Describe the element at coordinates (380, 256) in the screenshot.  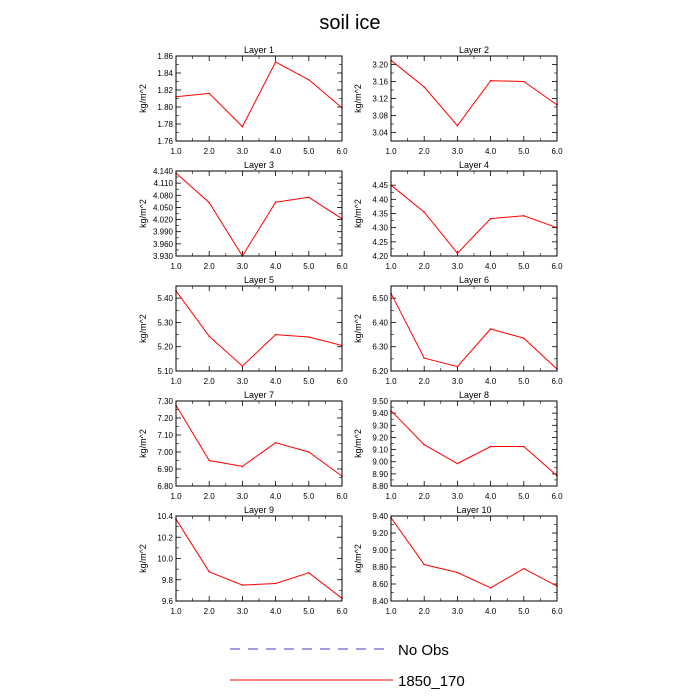
I see `y-tick-label: 4.20` at that location.